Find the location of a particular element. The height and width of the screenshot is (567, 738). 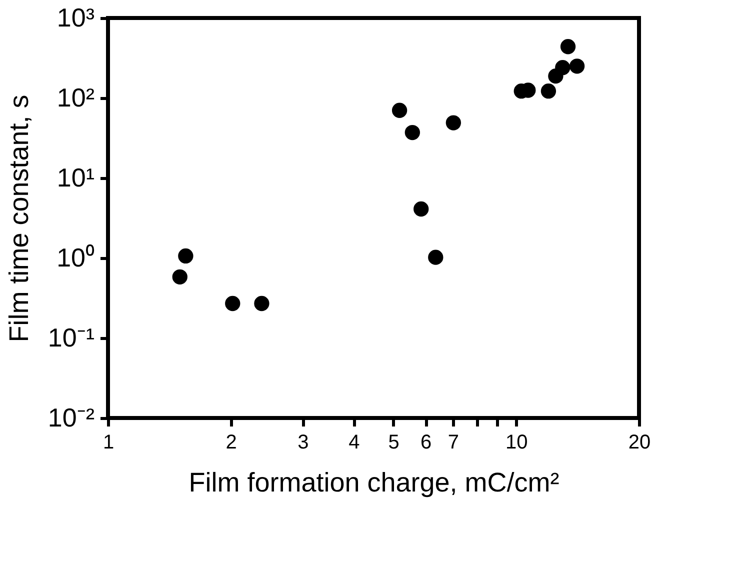

x-tick-label: 6 is located at coordinates (426, 443).